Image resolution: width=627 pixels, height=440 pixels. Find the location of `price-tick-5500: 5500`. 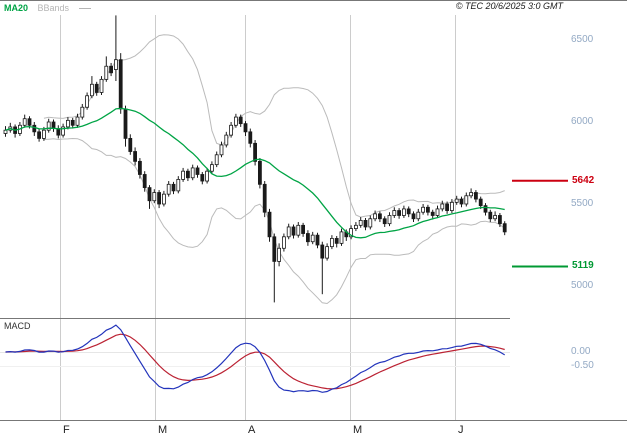

price-tick-5500: 5500 is located at coordinates (582, 203).